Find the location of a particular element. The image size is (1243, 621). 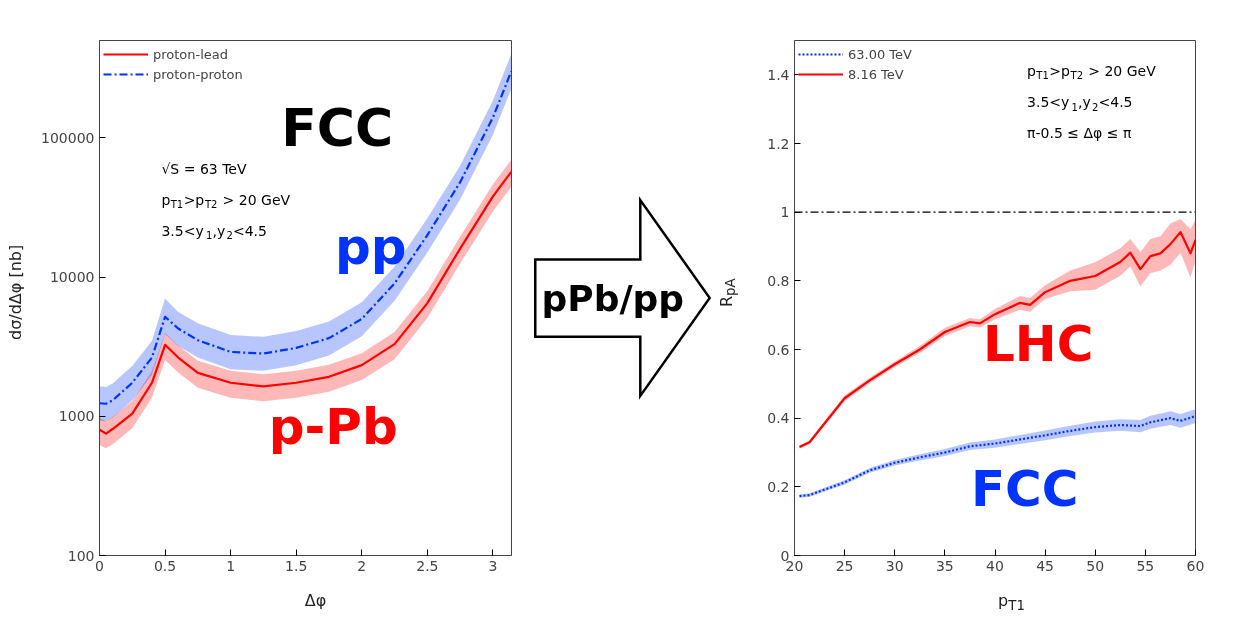

x-tick-label: 40 is located at coordinates (995, 565).